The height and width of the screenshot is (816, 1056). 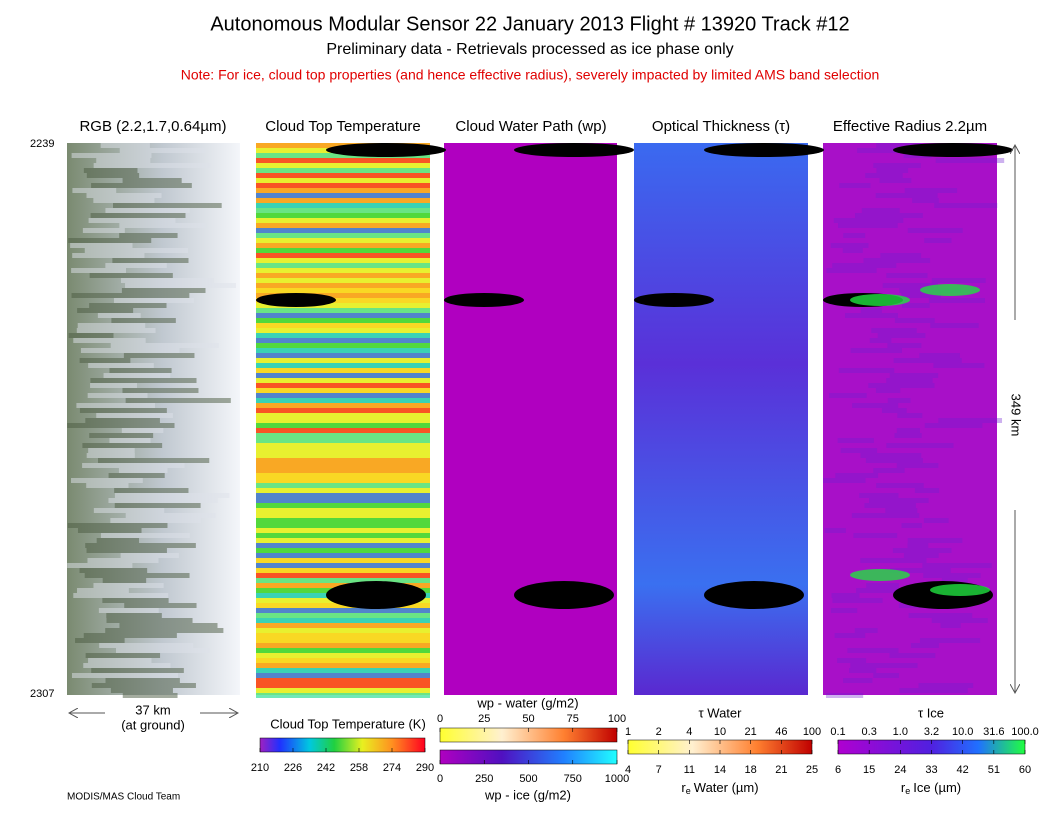 I want to click on colorbar-title: wp - water (g/m2), so click(x=527, y=702).